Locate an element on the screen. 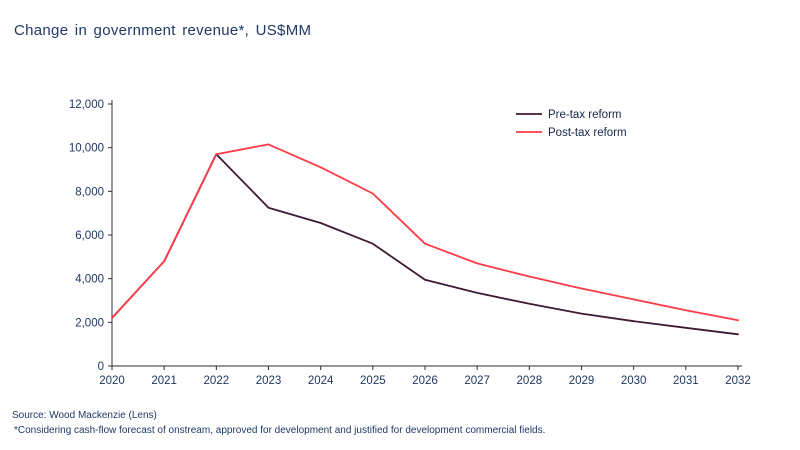 This screenshot has width=800, height=450. page-title: Change in government revenue*, US$MM is located at coordinates (163, 30).